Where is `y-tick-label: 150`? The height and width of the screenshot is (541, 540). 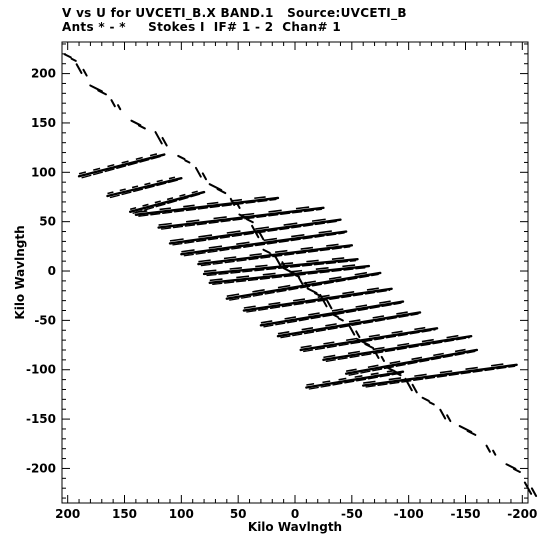 y-tick-label: 150 is located at coordinates (43, 123).